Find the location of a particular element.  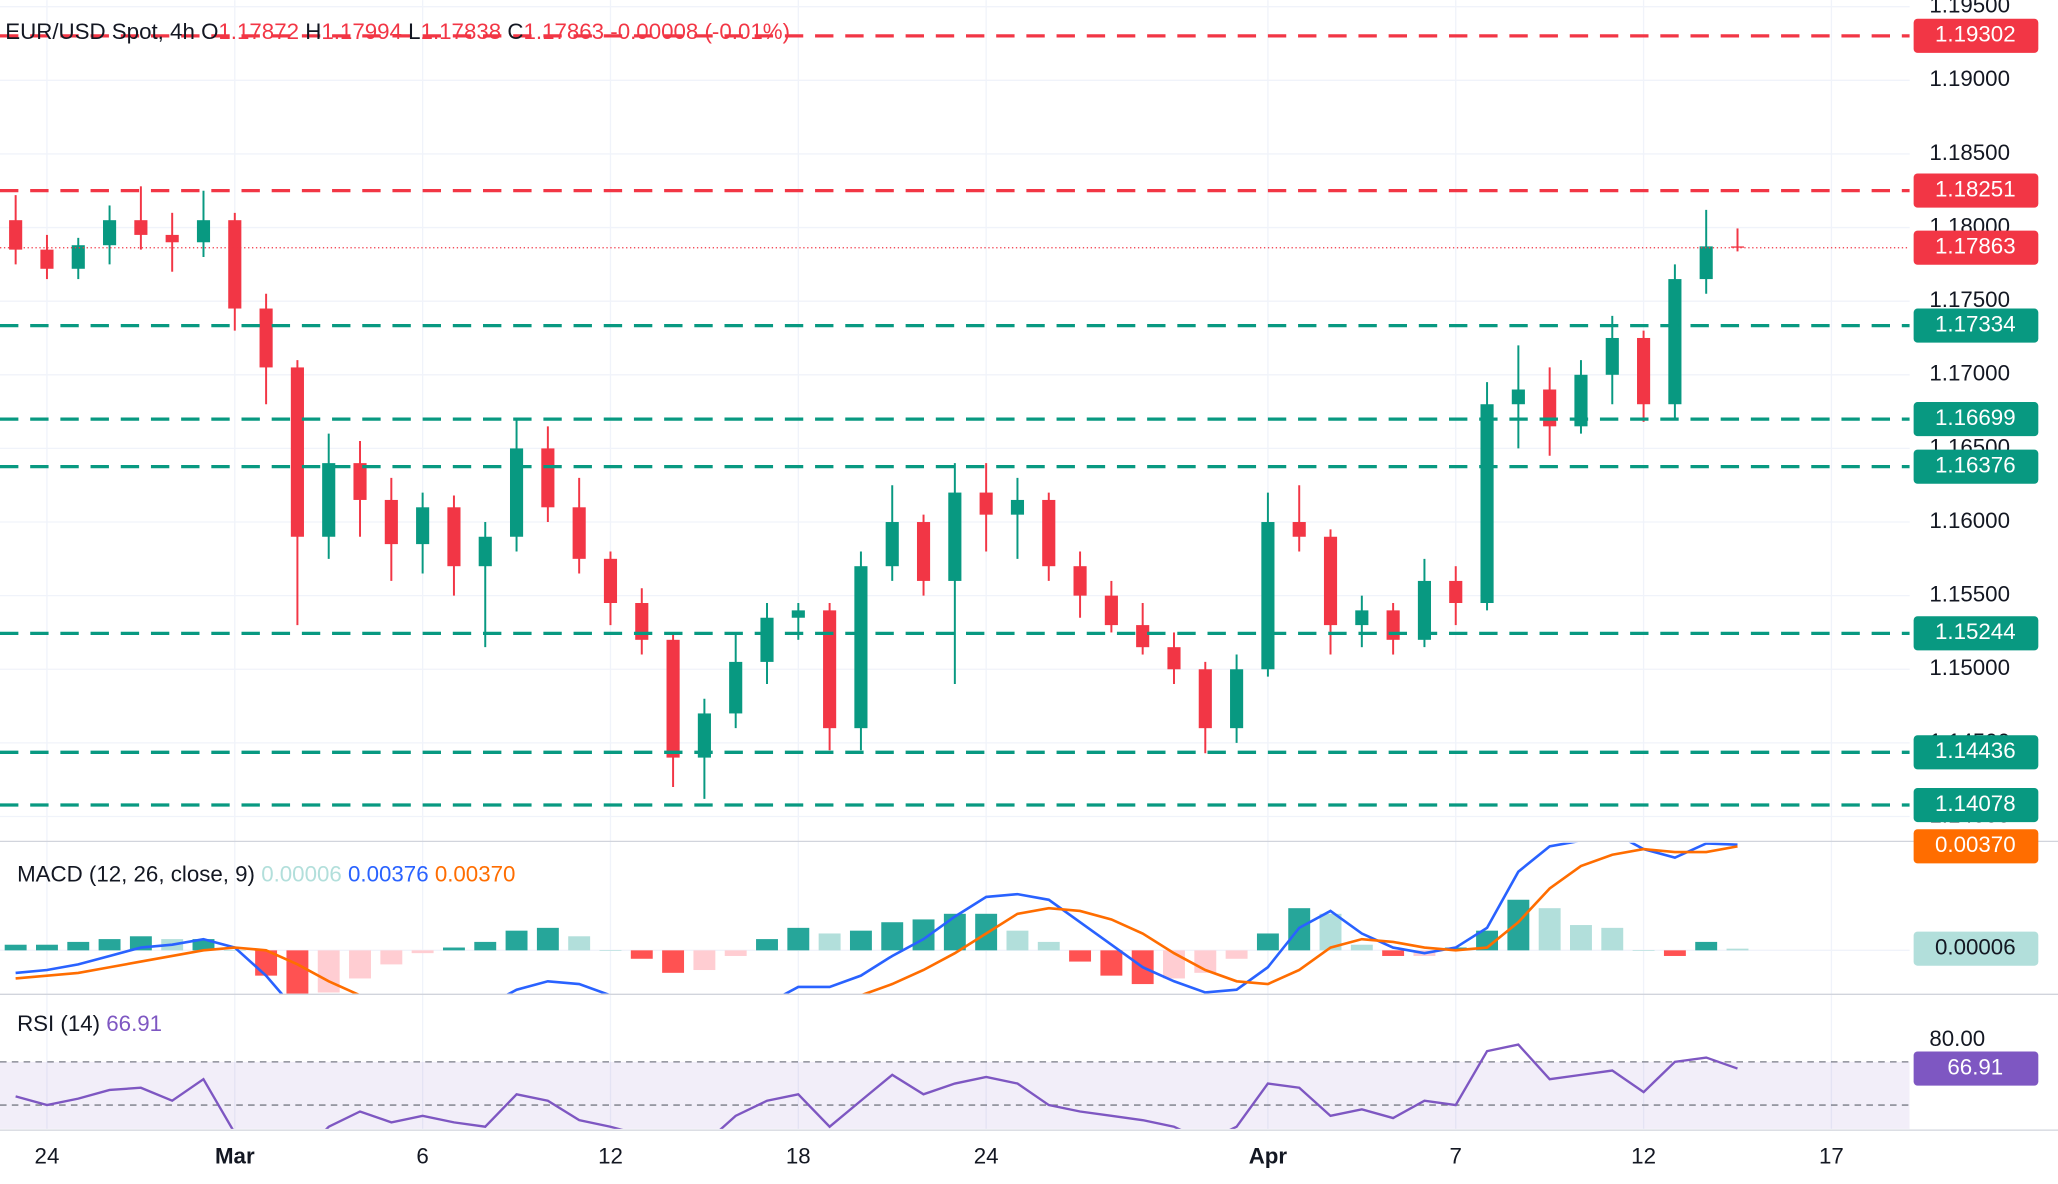

level-label: 1.16699 is located at coordinates (1975, 417).